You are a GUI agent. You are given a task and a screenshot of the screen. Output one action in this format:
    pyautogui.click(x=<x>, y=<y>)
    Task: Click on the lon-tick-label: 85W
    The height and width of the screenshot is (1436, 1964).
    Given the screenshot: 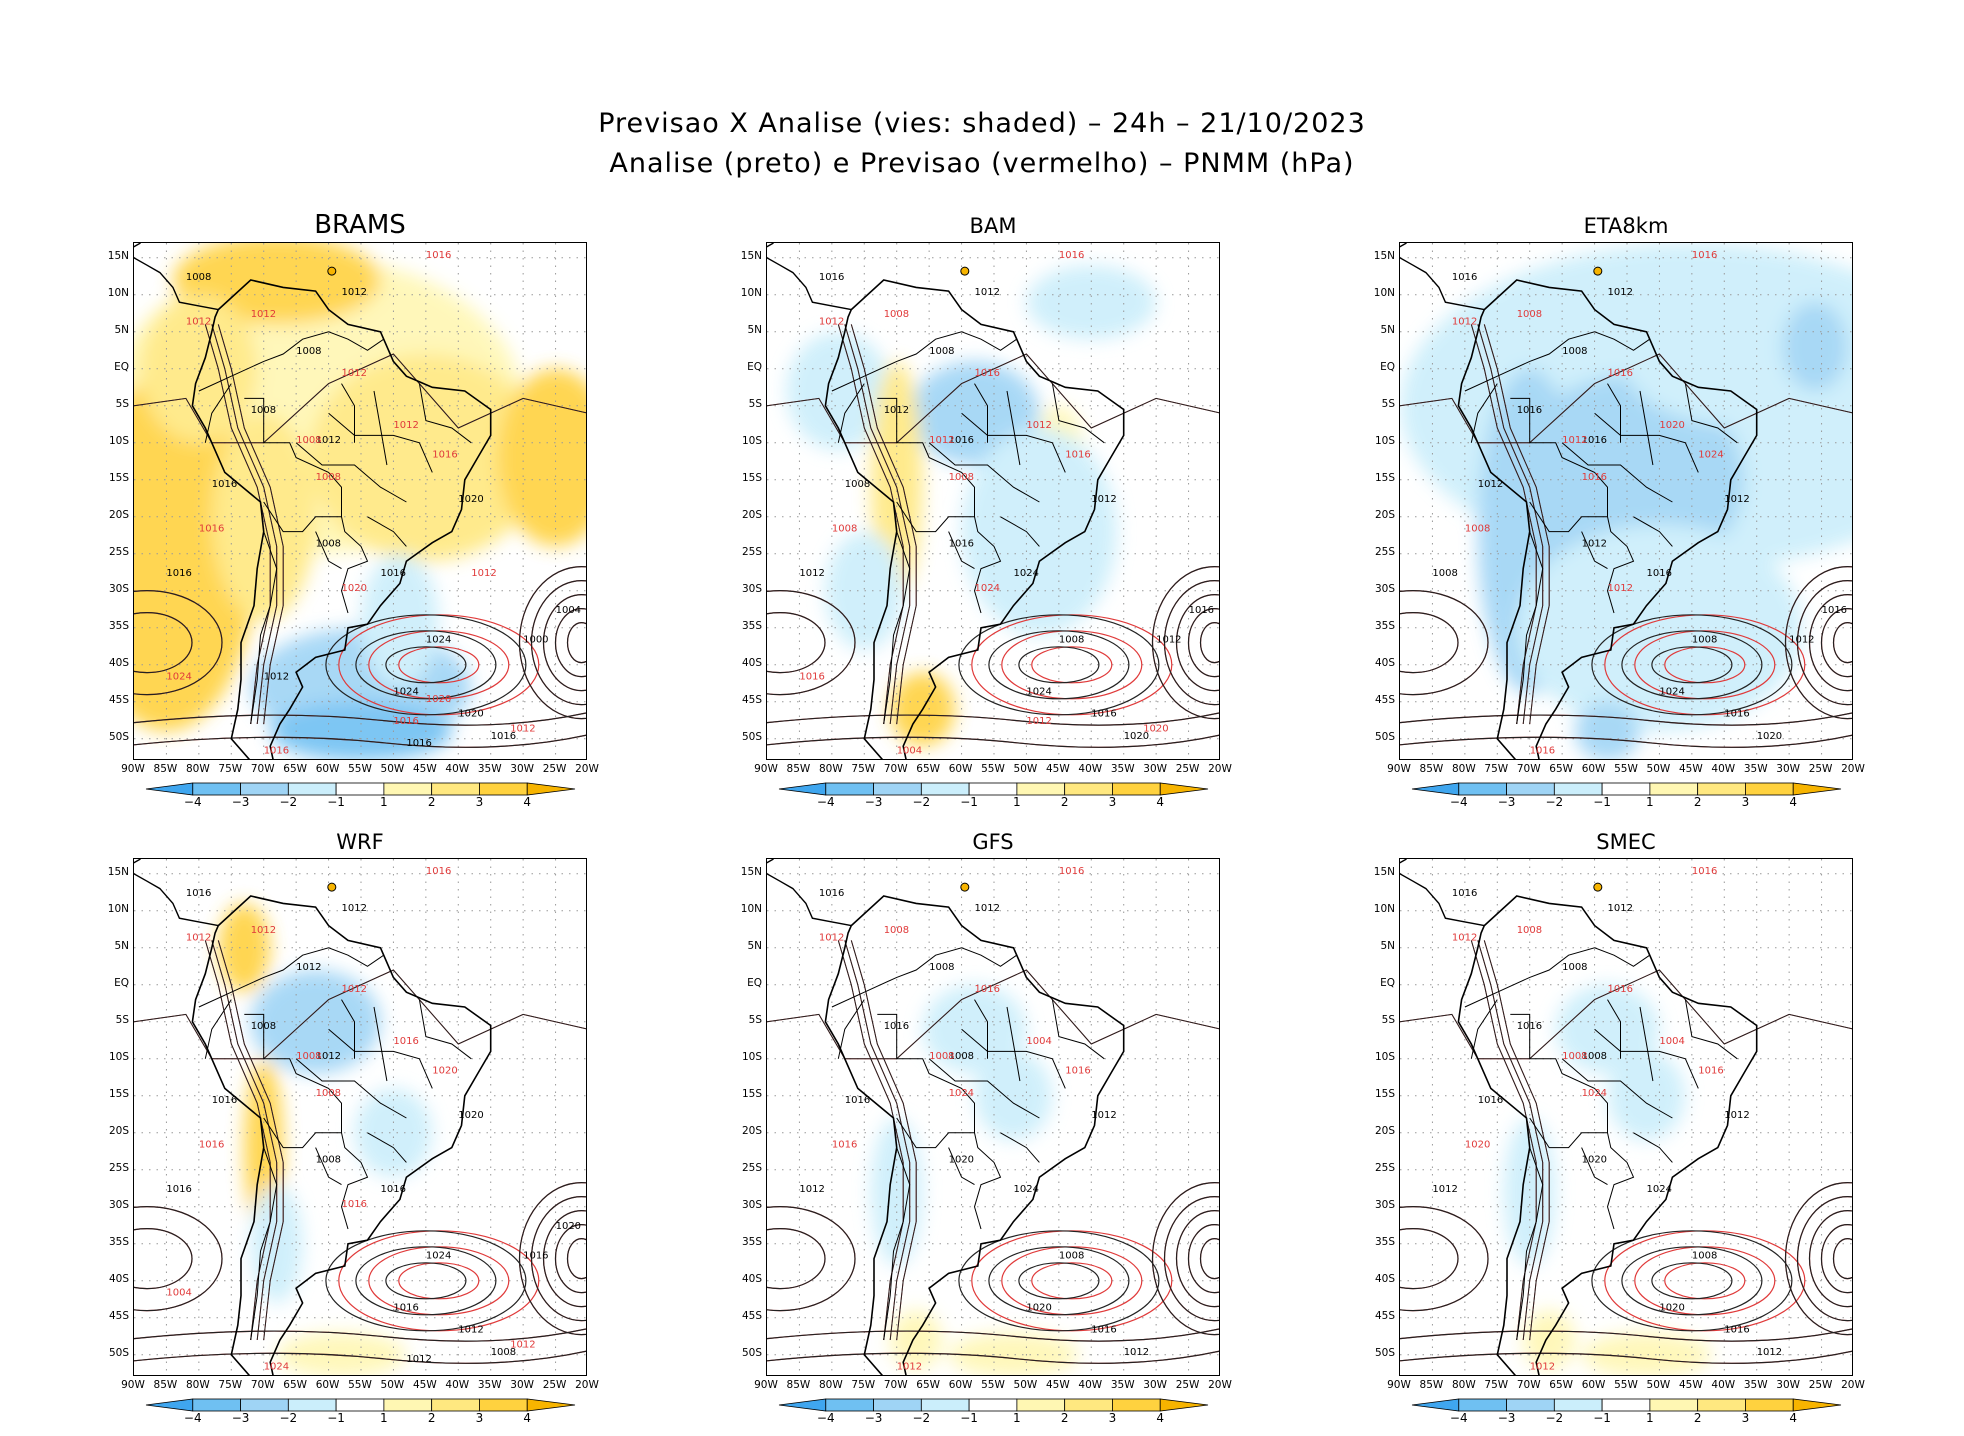 What is the action you would take?
    pyautogui.click(x=798, y=1385)
    